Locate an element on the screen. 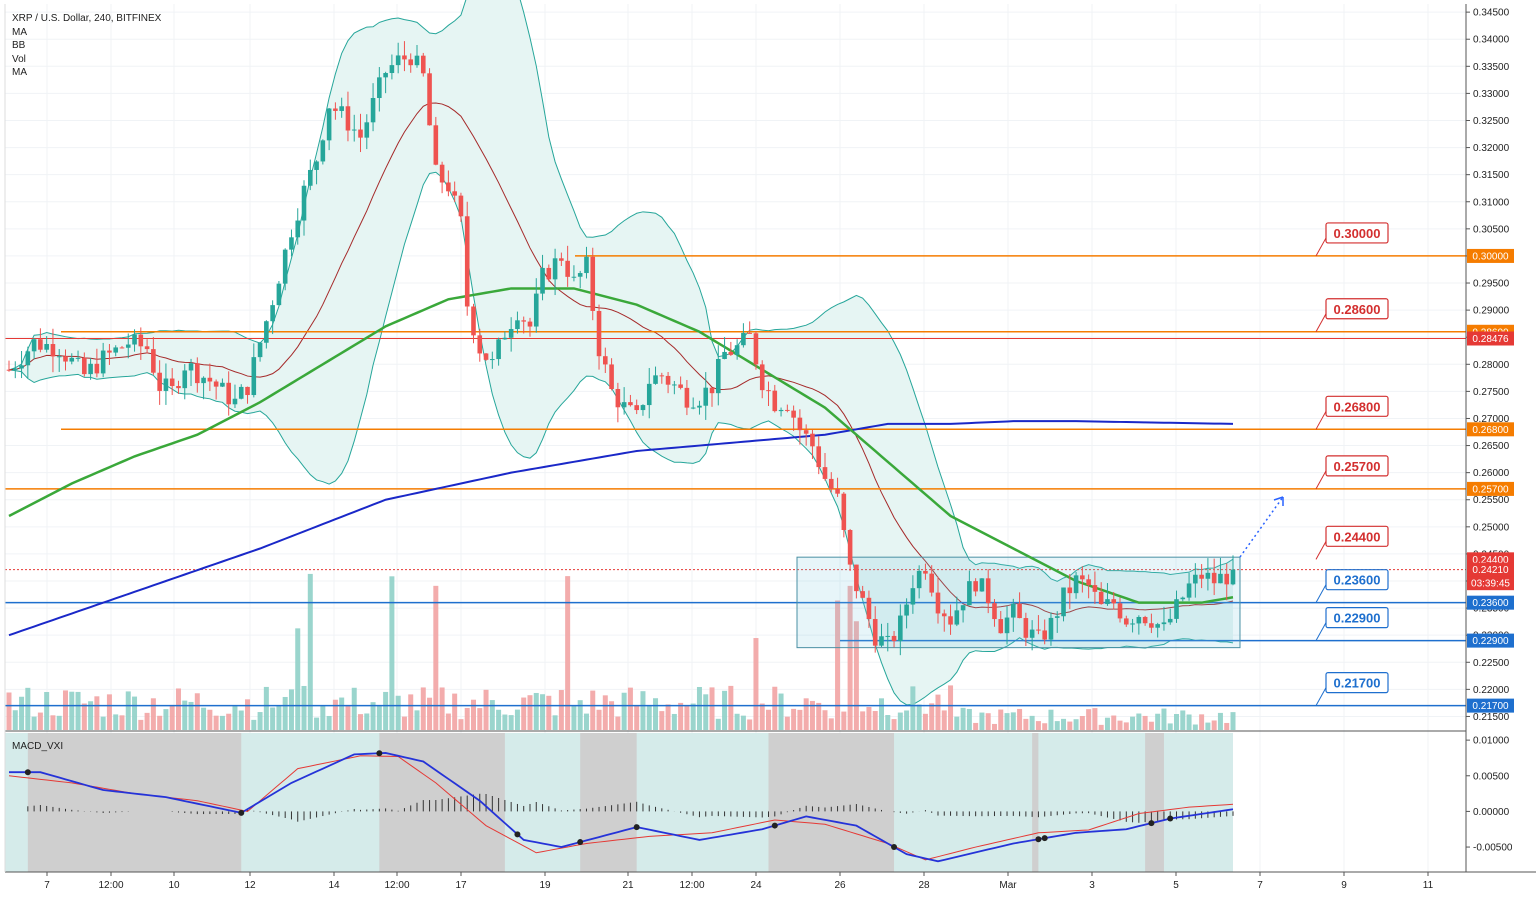 The image size is (1536, 904). chart-title: XRP / U.S. Dollar, 240, BITFINEX is located at coordinates (87, 18).